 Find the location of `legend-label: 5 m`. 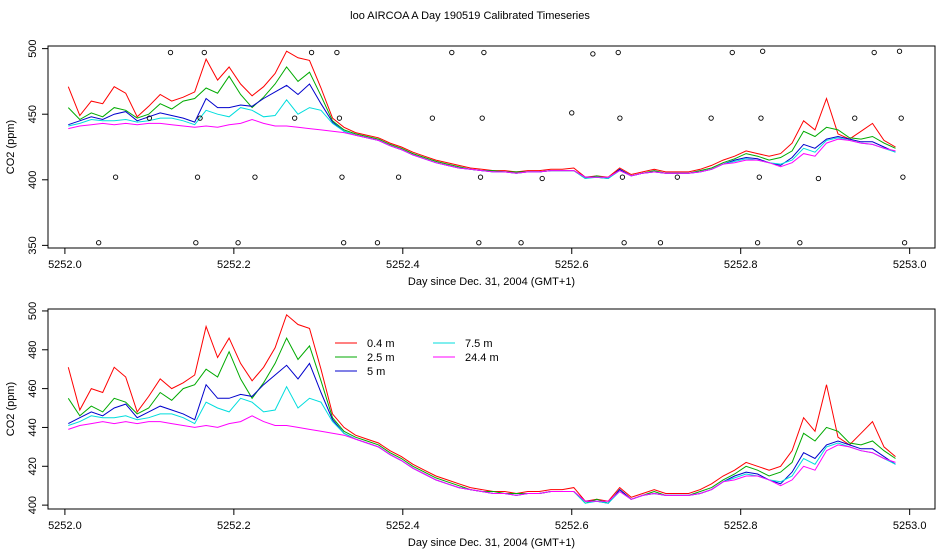

legend-label: 5 m is located at coordinates (376, 372).